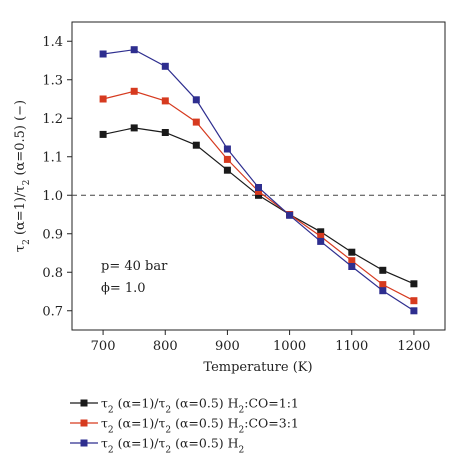 The image size is (474, 467). What do you see at coordinates (289, 346) in the screenshot?
I see `x-tick-label: 1000` at bounding box center [289, 346].